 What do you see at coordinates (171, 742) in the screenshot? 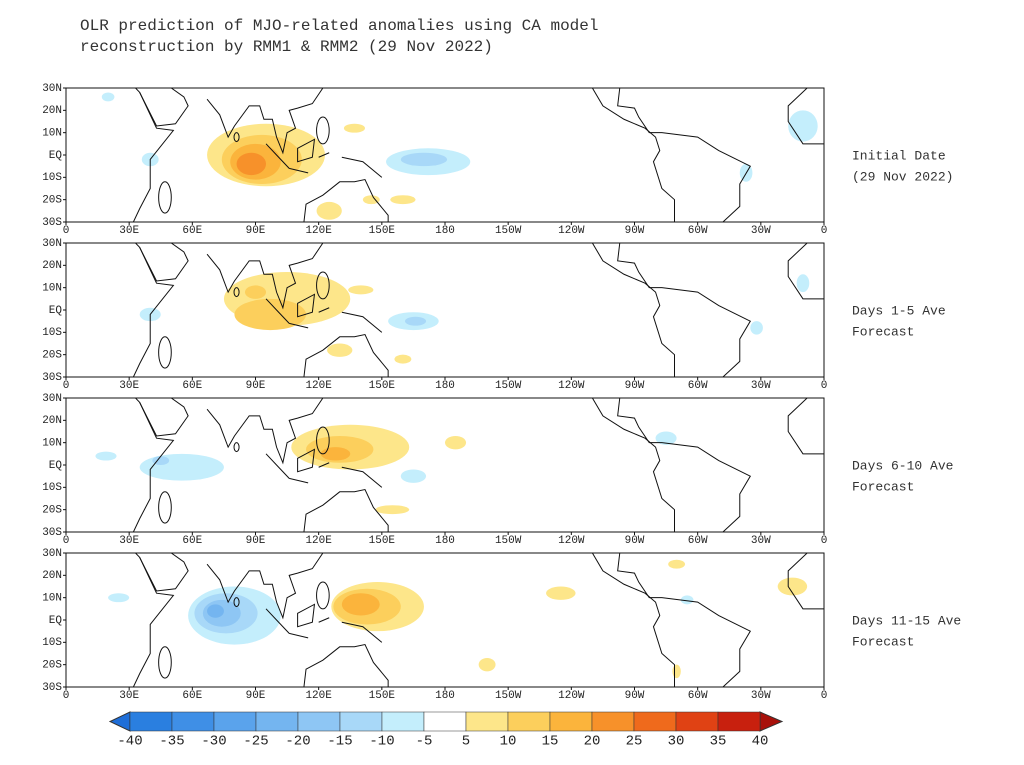
I see `colorbar-label: -35` at bounding box center [171, 742].